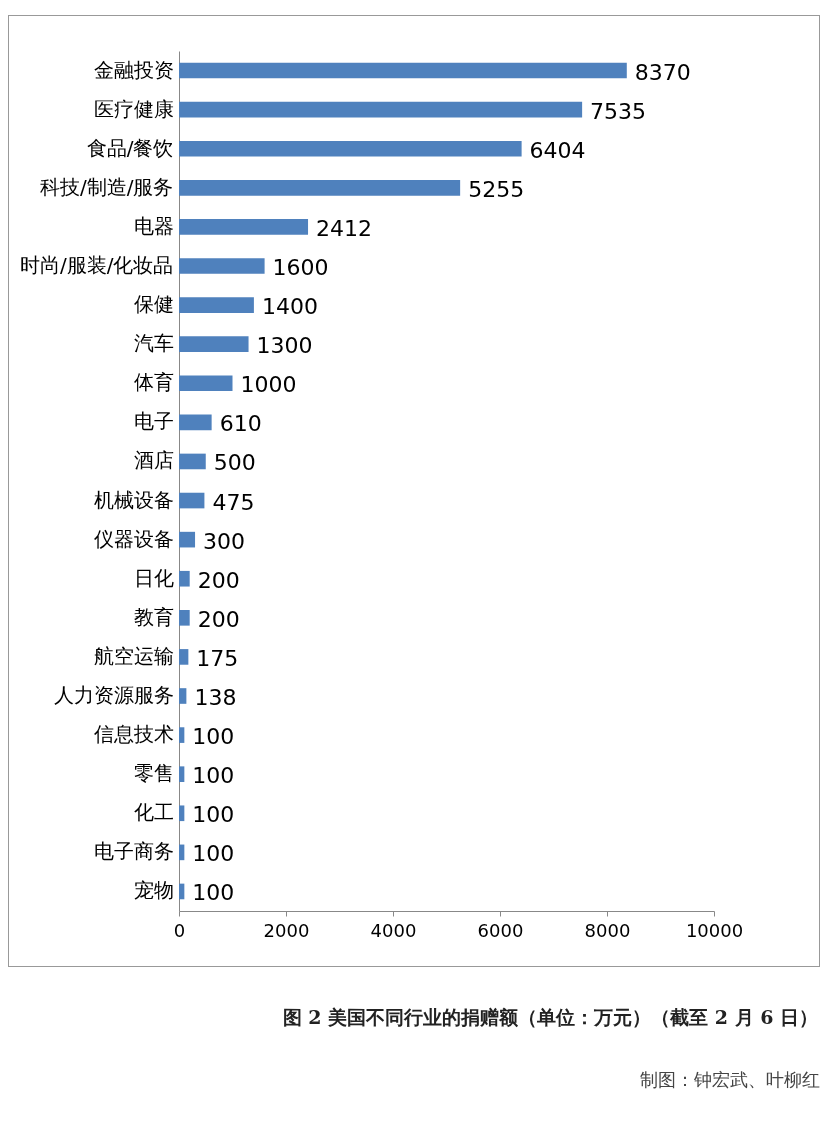 This screenshot has height=1123, width=831. I want to click on y-tick-label: 电器, so click(153, 225).